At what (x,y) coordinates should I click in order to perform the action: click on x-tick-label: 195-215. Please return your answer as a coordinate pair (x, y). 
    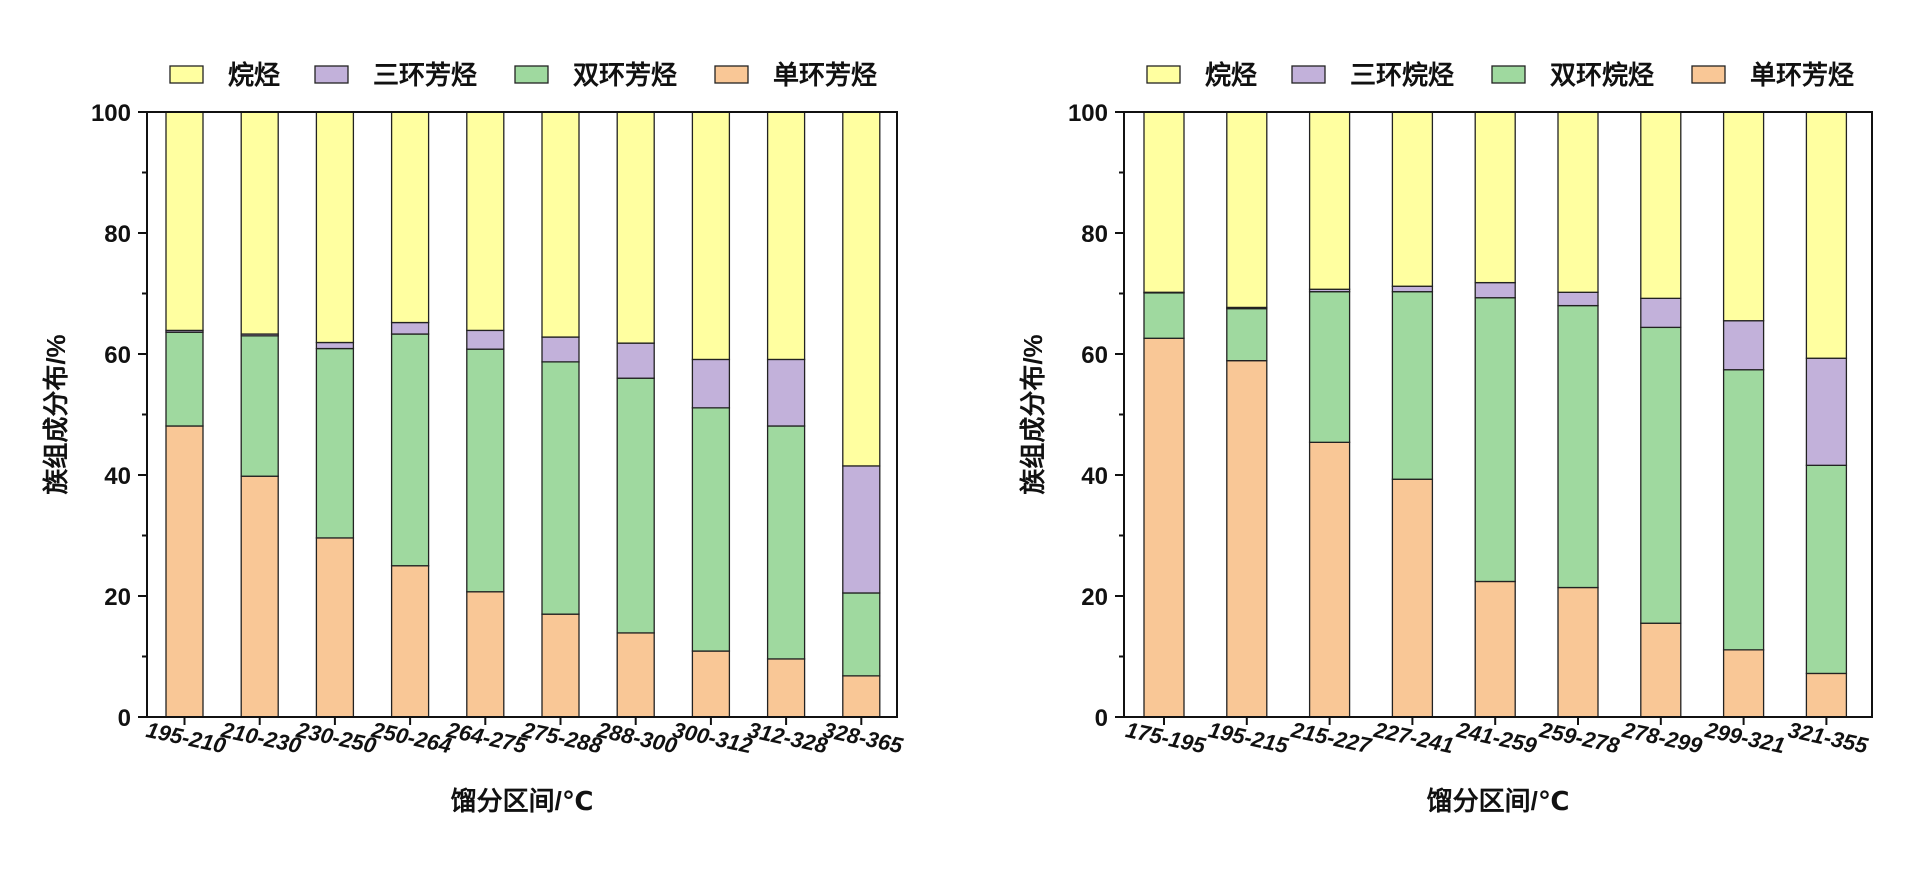
    Looking at the image, I should click on (1248, 737).